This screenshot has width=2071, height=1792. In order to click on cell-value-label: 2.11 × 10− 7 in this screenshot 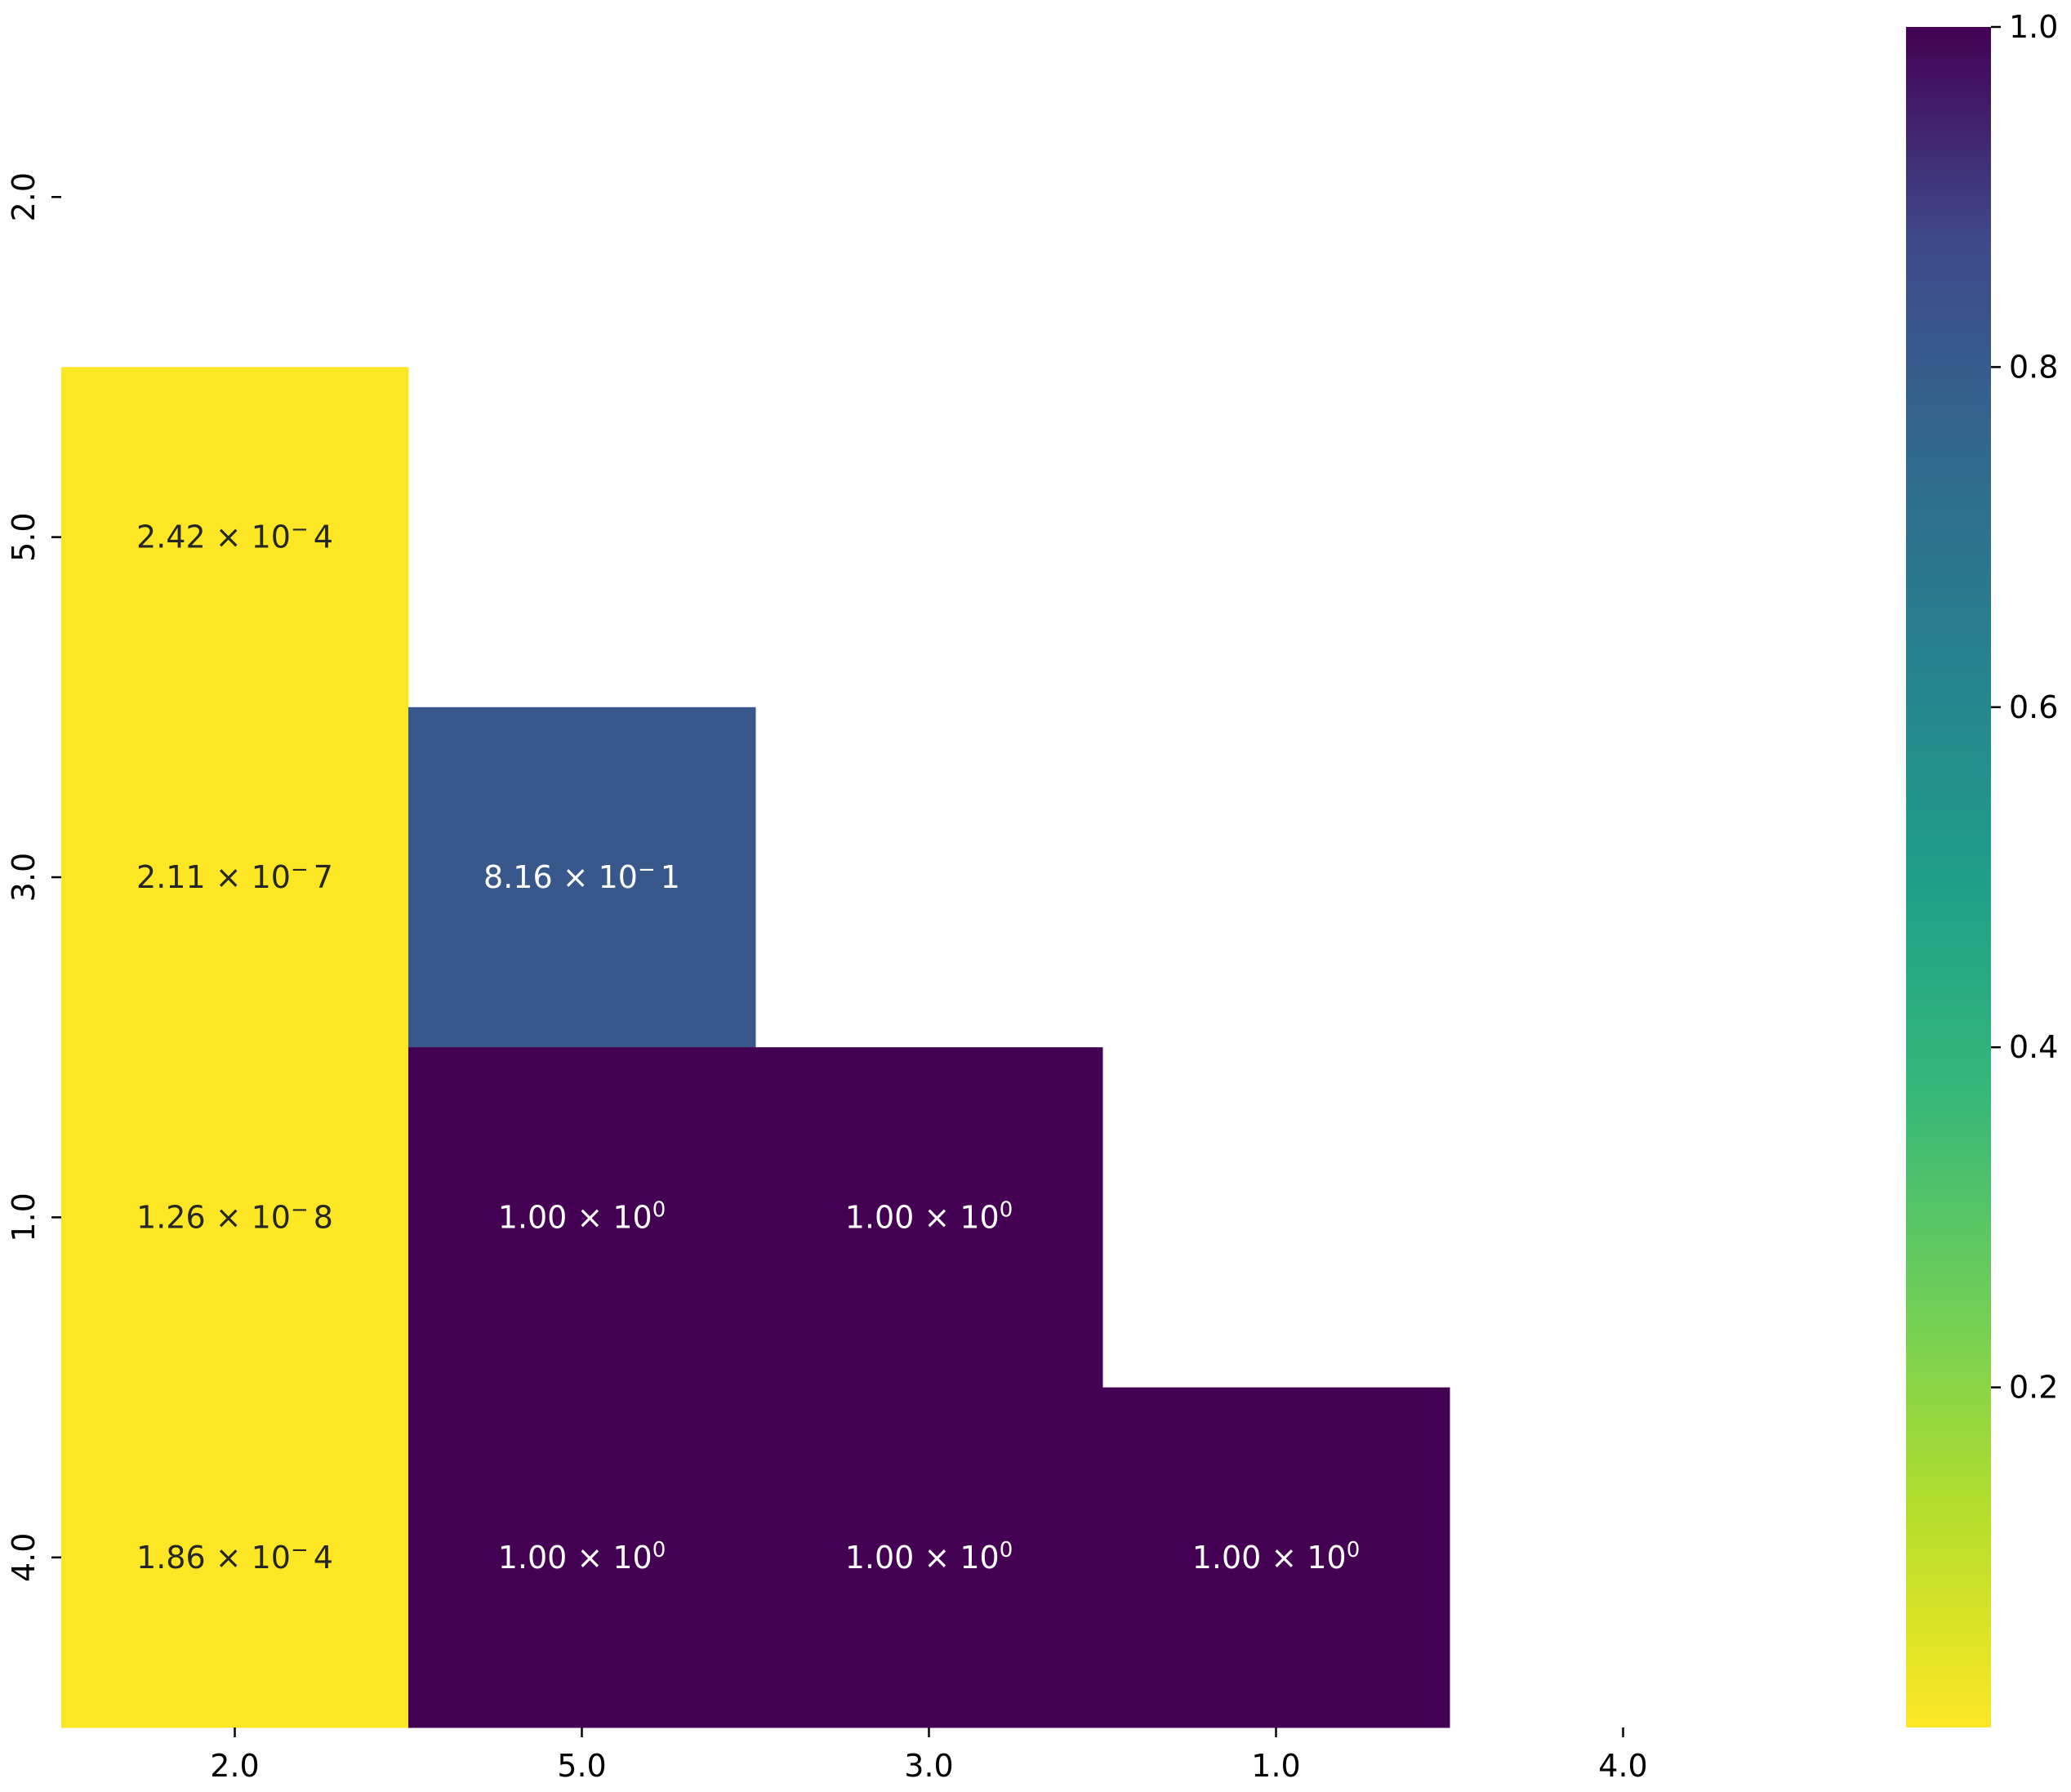, I will do `click(234, 877)`.